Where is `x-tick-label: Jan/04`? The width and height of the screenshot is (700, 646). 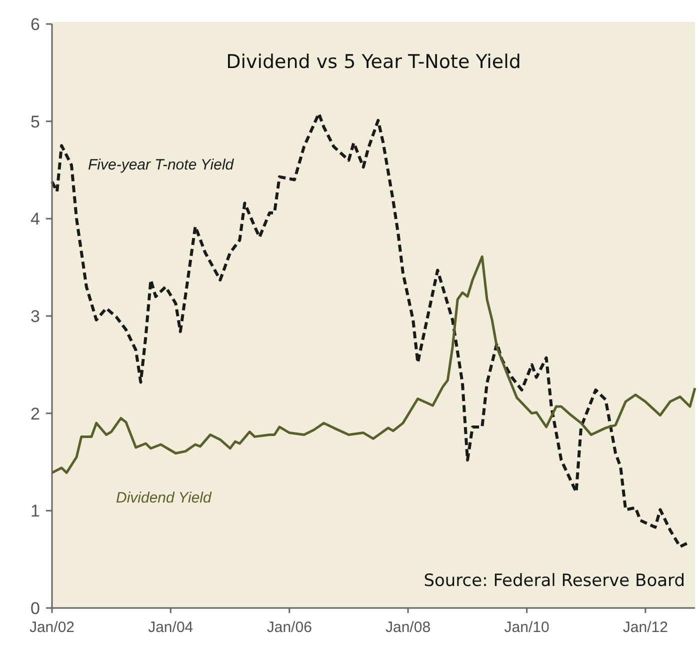 x-tick-label: Jan/04 is located at coordinates (171, 627).